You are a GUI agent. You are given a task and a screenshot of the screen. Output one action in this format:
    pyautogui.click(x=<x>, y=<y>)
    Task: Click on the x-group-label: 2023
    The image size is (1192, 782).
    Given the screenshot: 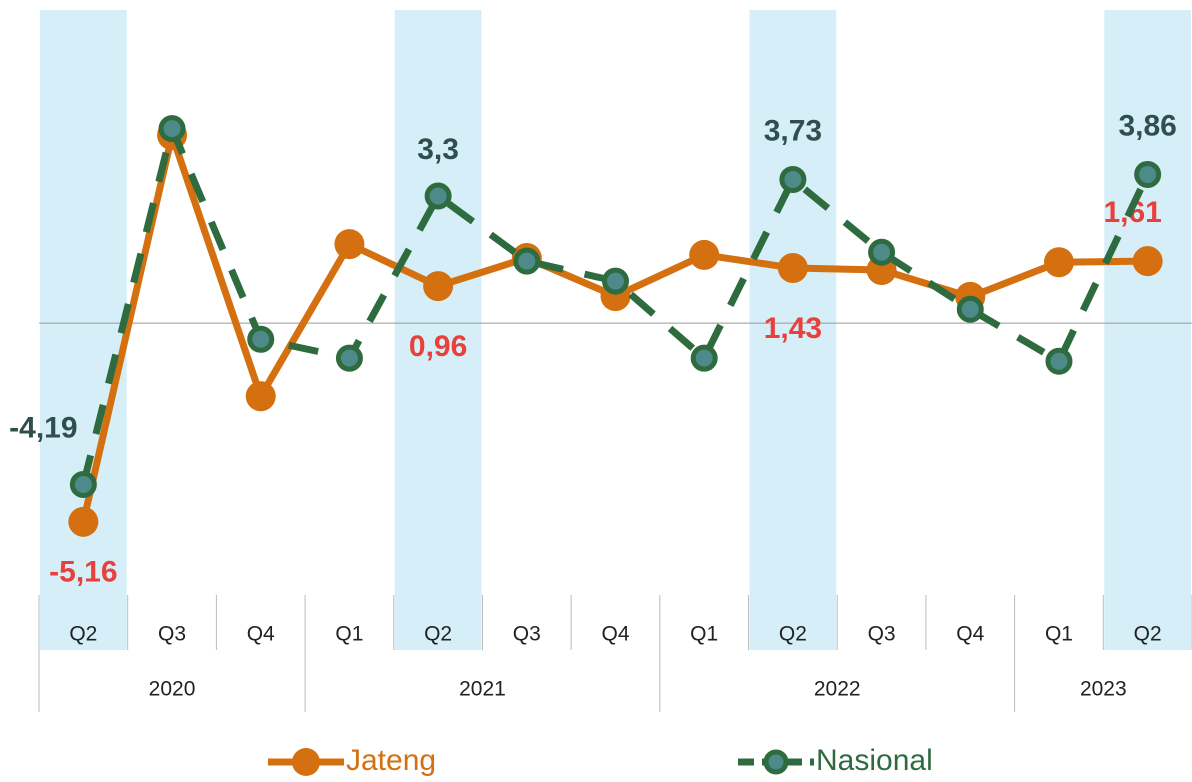 What is the action you would take?
    pyautogui.click(x=1103, y=689)
    